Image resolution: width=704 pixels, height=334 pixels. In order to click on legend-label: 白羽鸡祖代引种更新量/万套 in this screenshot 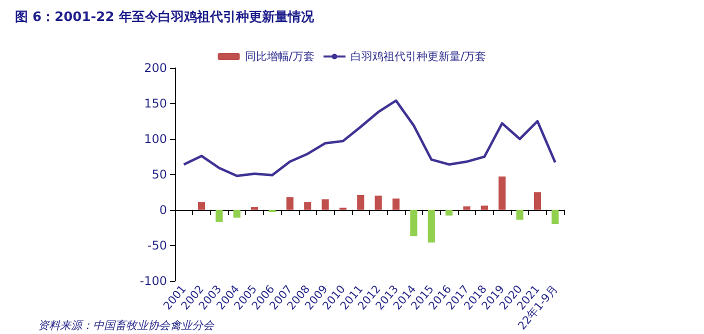, I will do `click(418, 56)`.